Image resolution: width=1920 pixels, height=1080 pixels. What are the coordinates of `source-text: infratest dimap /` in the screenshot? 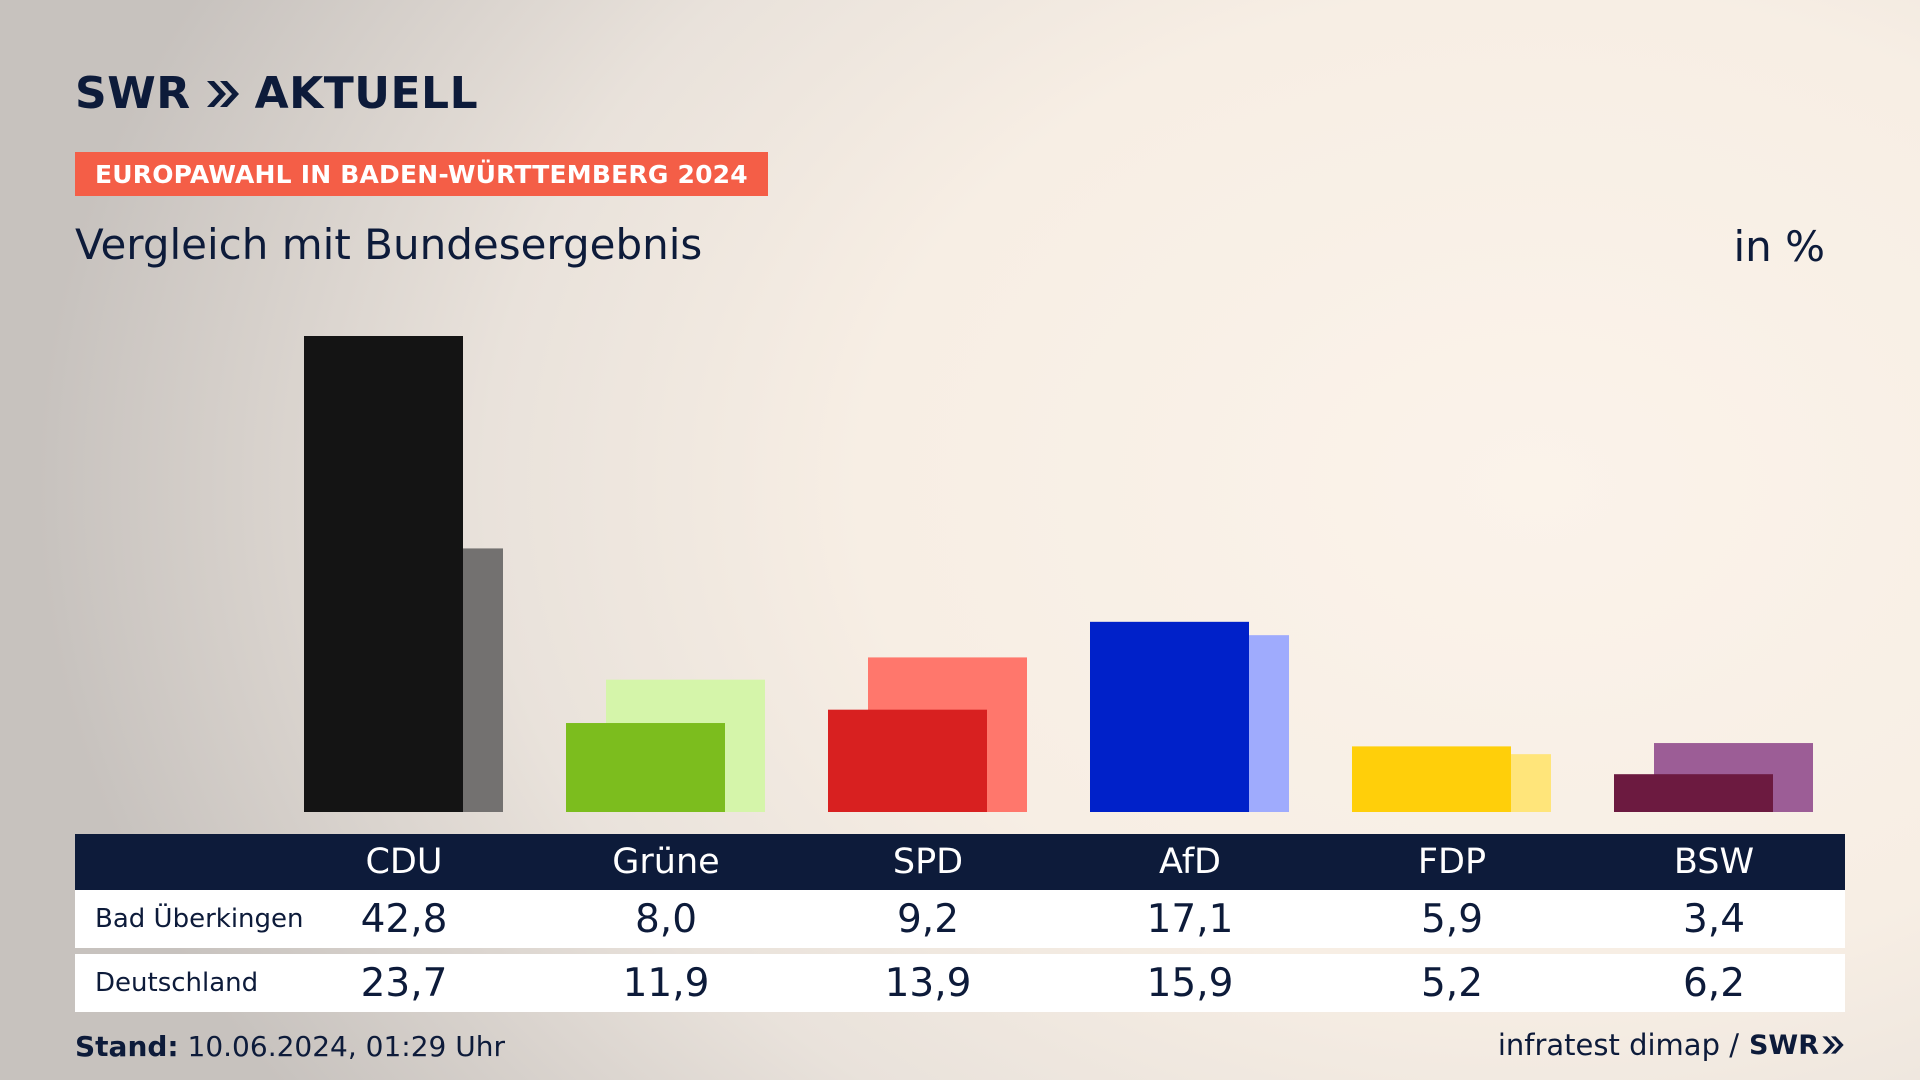 It's located at (1618, 1045).